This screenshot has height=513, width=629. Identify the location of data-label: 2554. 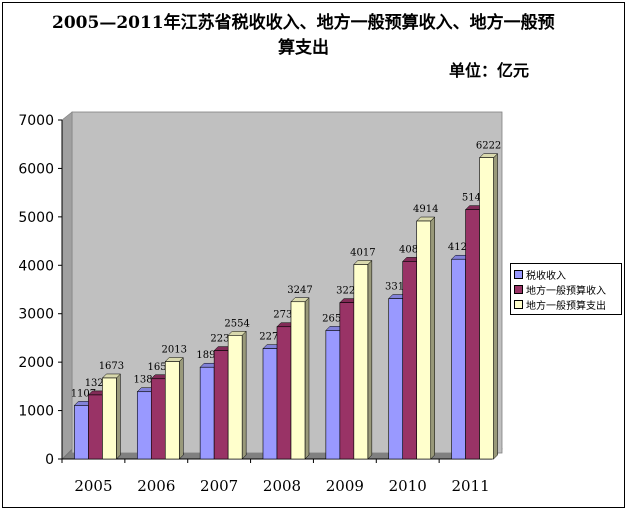
(236, 323).